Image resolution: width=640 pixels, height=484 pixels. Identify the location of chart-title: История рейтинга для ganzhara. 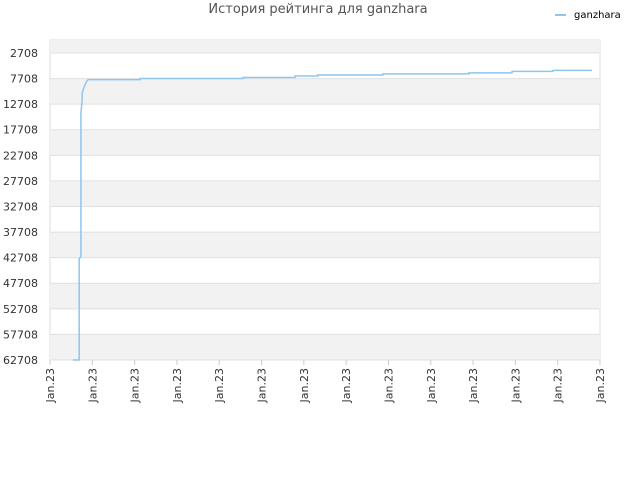
(317, 9).